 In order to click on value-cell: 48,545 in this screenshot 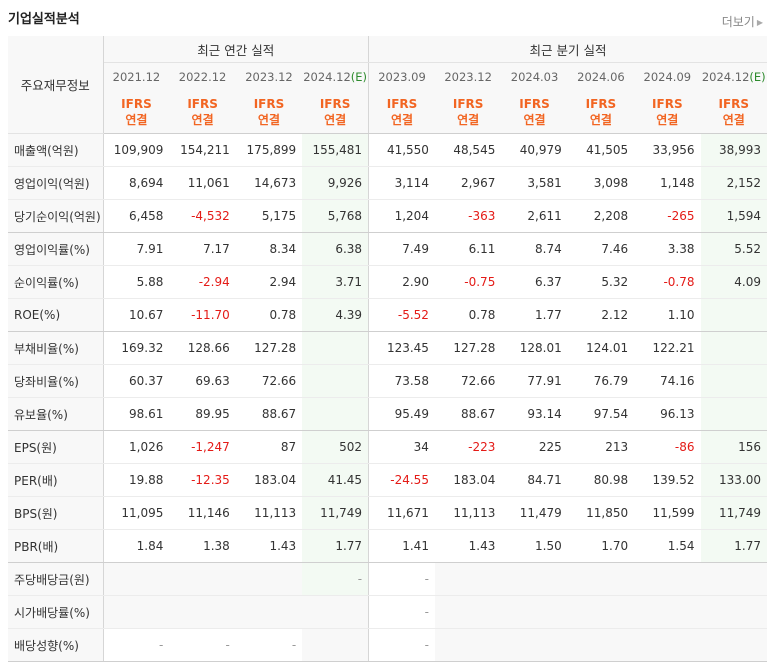, I will do `click(468, 150)`.